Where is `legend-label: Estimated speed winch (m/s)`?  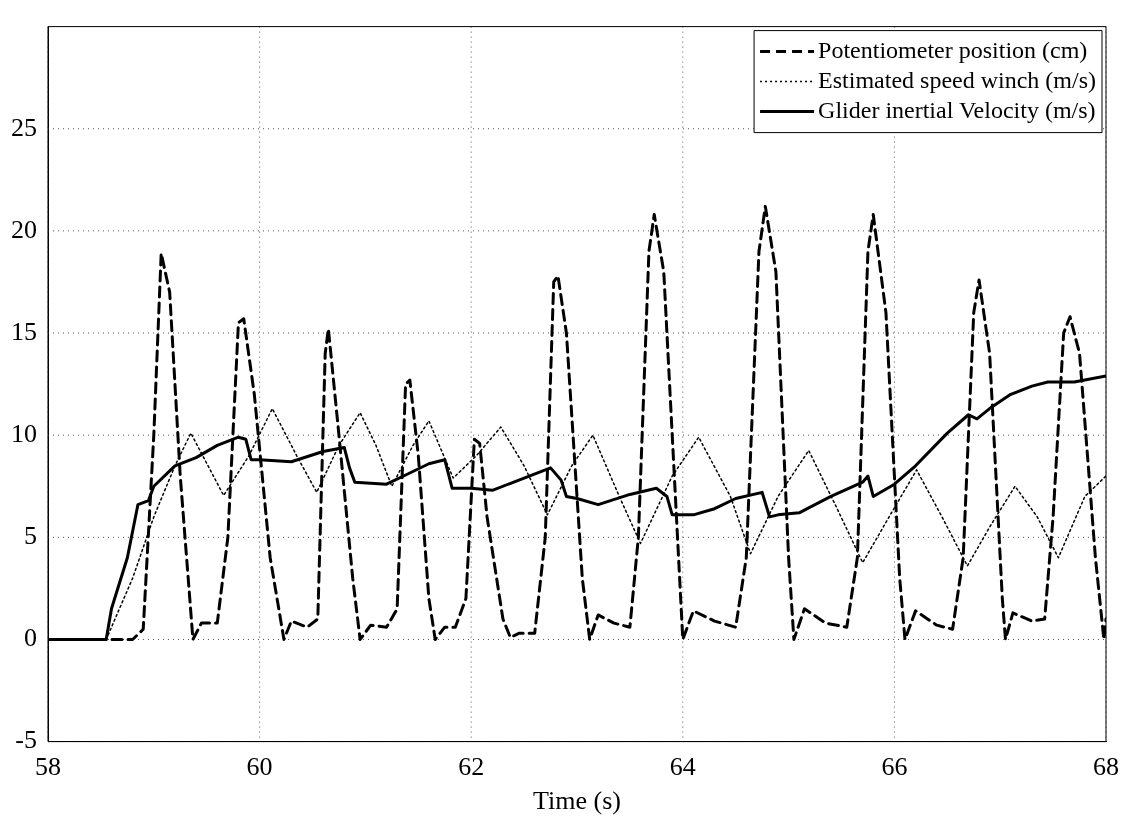 legend-label: Estimated speed winch (m/s) is located at coordinates (957, 79).